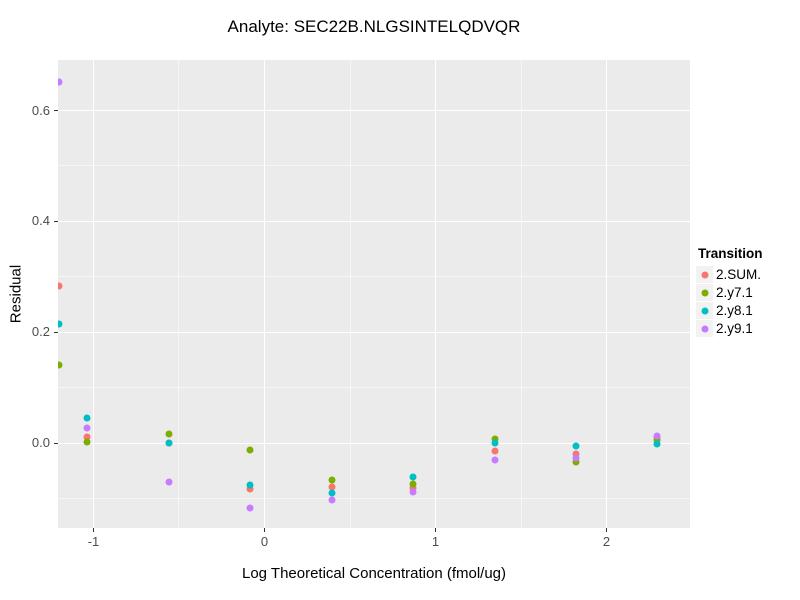 This screenshot has height=600, width=800. What do you see at coordinates (734, 310) in the screenshot?
I see `legend-label: 2.y8.1` at bounding box center [734, 310].